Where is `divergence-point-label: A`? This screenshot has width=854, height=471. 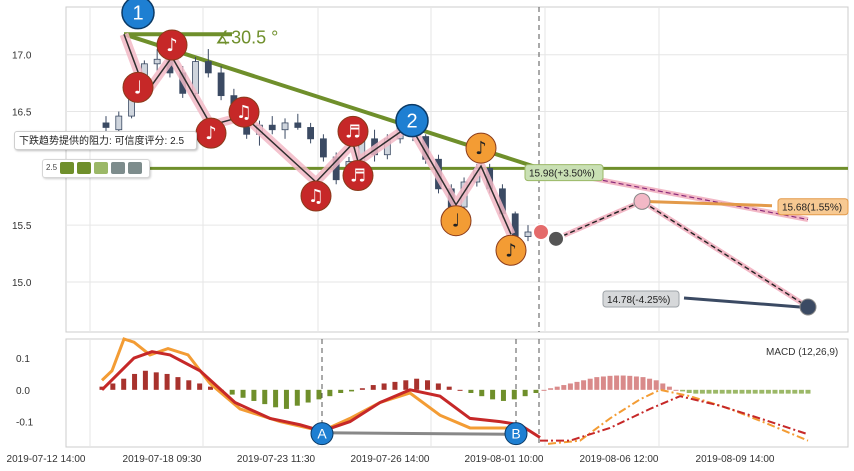 divergence-point-label: A is located at coordinates (322, 434).